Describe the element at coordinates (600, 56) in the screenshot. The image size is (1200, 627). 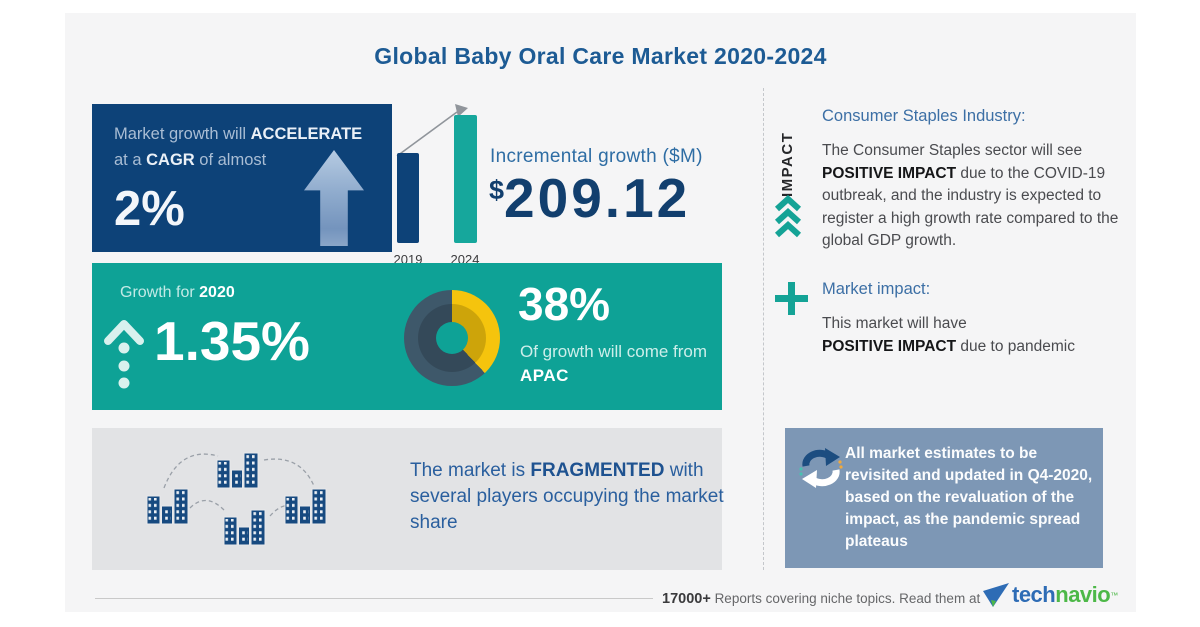
I see `page-title: Global Baby Oral Care Market 2020-2024` at that location.